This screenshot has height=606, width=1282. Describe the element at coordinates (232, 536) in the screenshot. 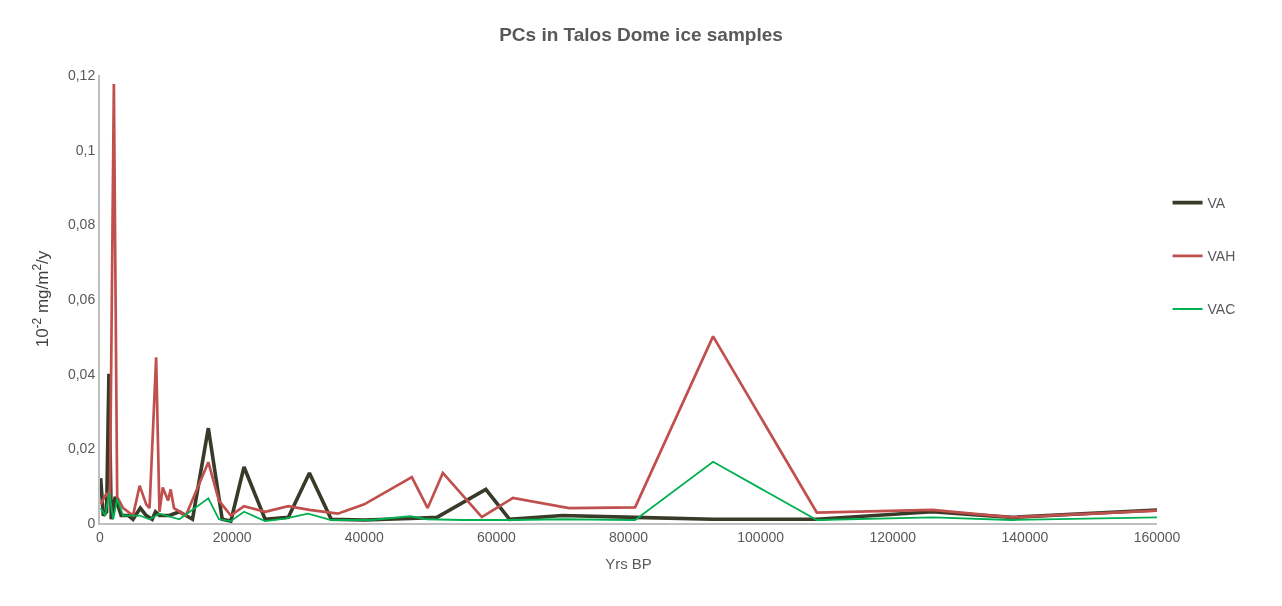

I see `x-tick-label: 20000` at that location.